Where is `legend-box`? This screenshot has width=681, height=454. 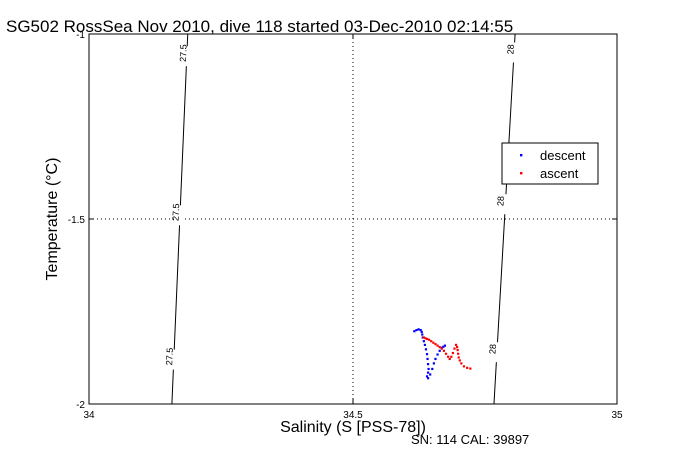 legend-box is located at coordinates (550, 163).